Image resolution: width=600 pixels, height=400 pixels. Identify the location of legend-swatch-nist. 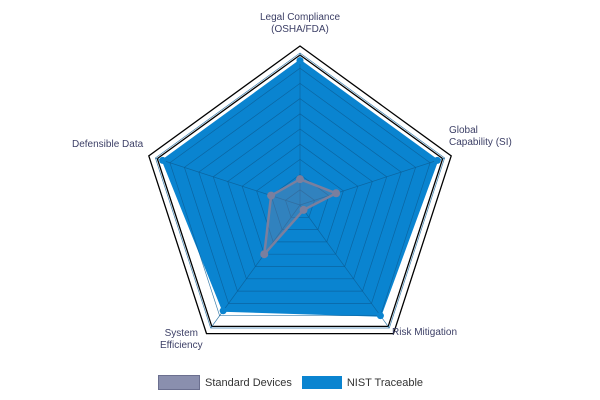
(321, 382).